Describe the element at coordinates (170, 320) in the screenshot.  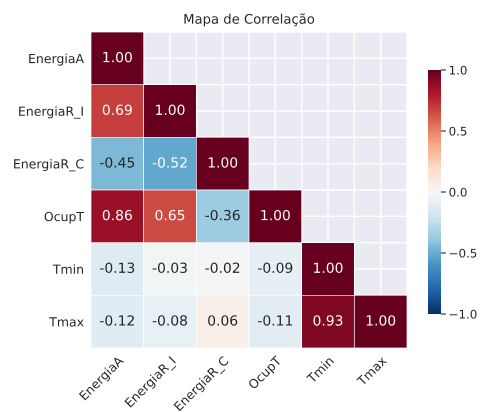
I see `data-label: -0.08` at that location.